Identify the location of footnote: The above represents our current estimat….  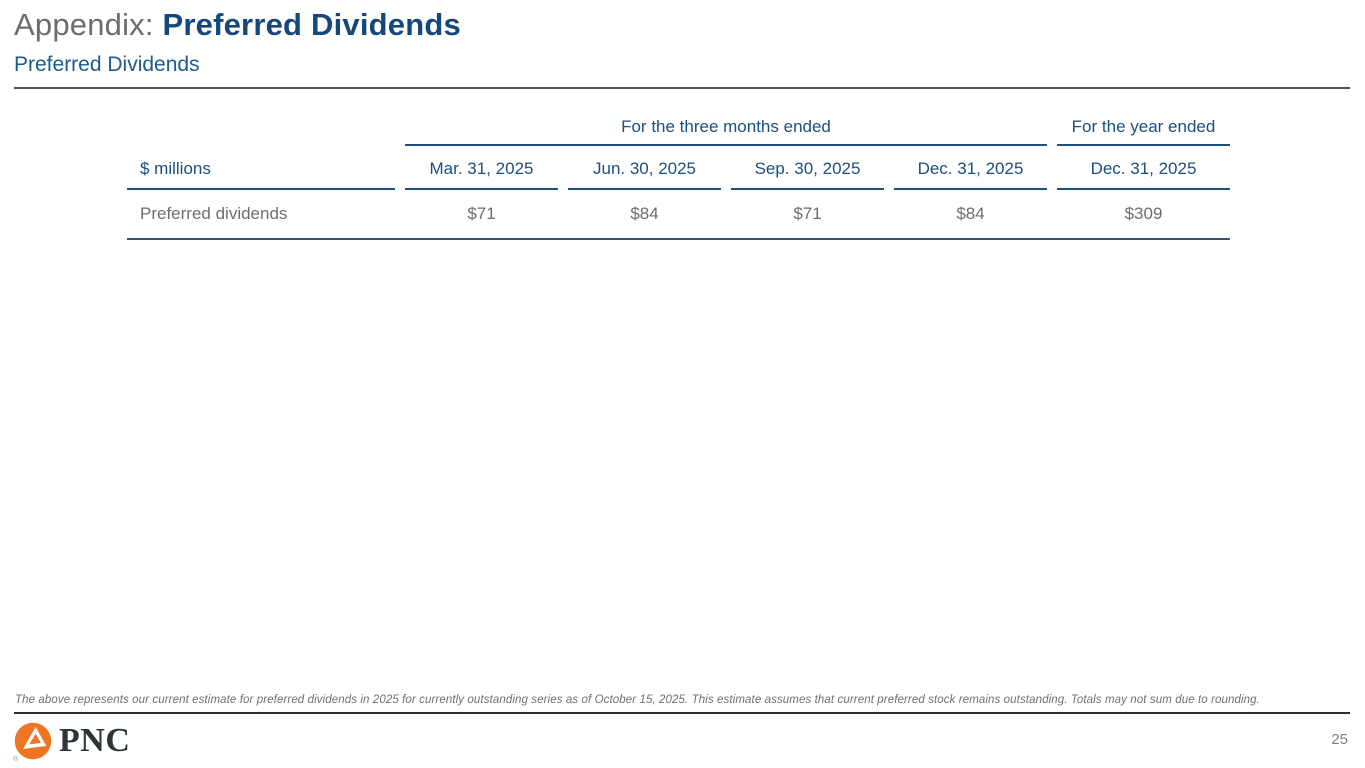
(637, 700).